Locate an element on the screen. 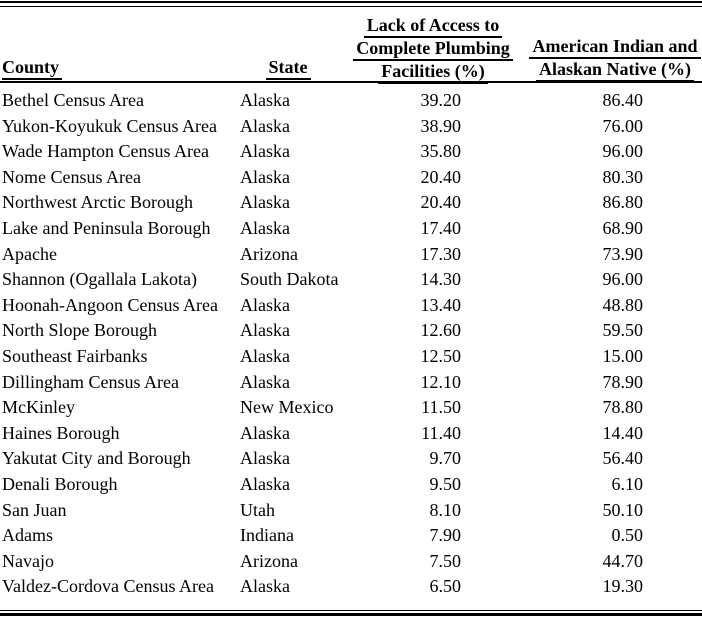 The image size is (702, 618). cell-aian-percent: 86.80 is located at coordinates (623, 202).